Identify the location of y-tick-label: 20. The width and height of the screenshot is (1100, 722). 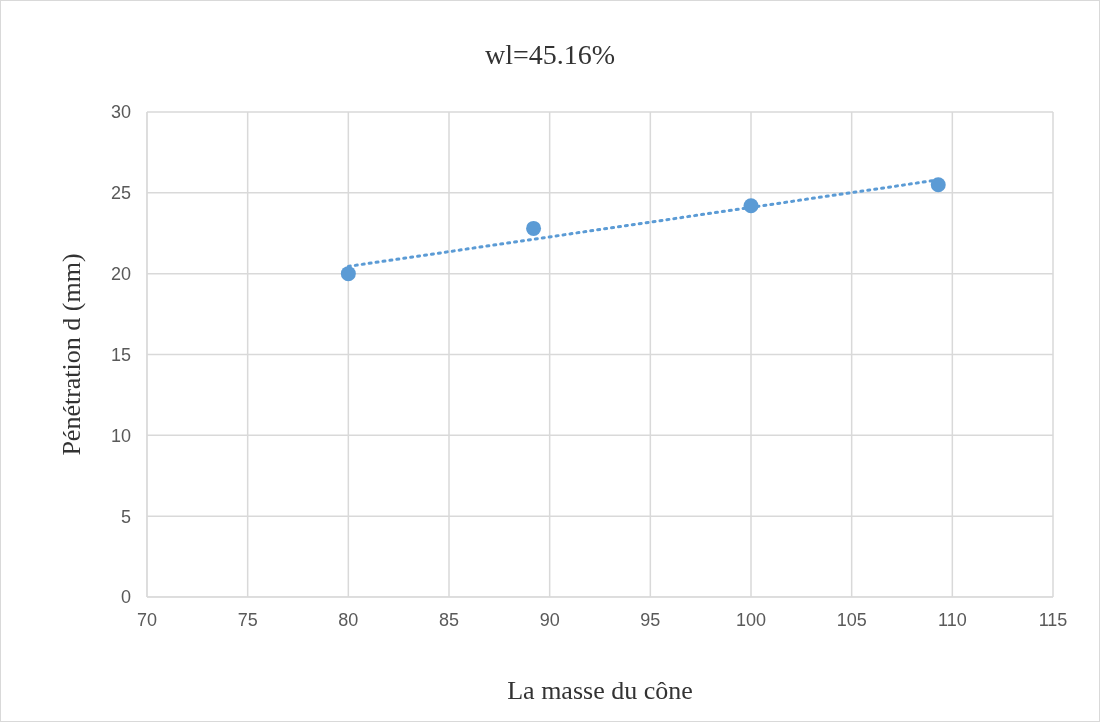
(120, 274).